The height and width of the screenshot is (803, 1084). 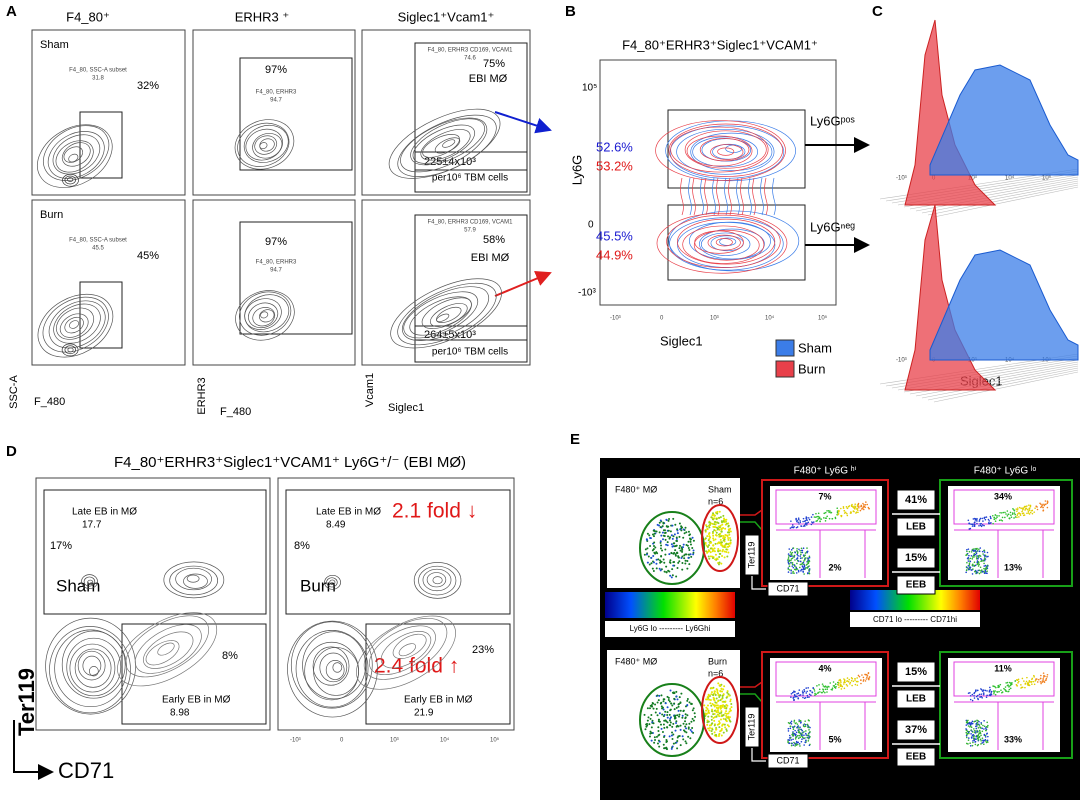 I want to click on column-header: F4_80⁺, so click(x=88, y=16).